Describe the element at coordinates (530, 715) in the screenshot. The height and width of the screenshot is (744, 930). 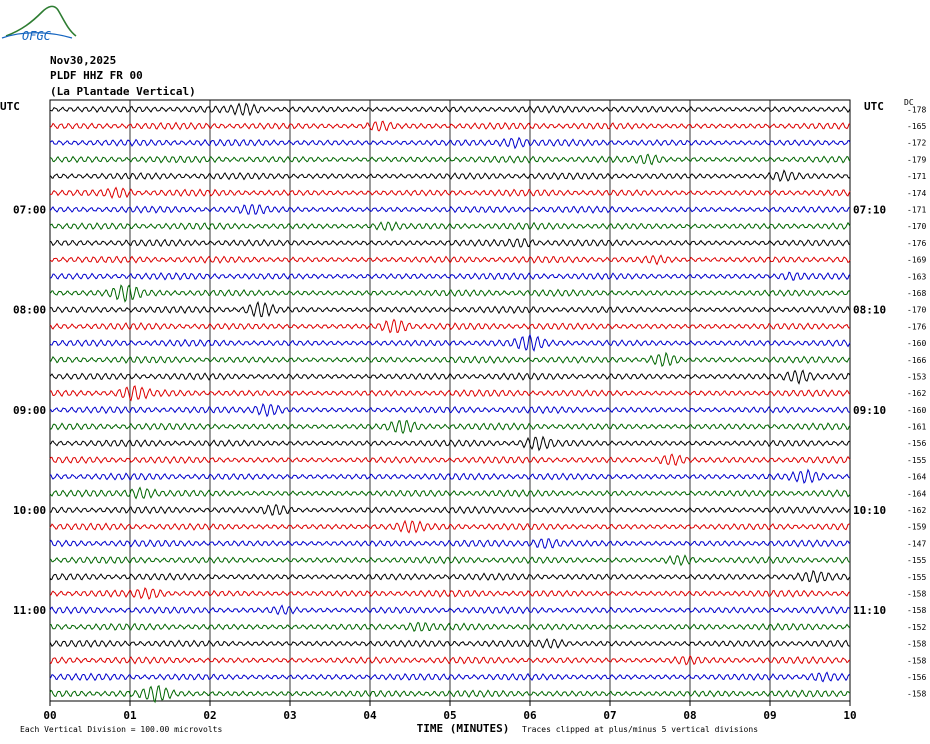
I see `x-tick-label: 06` at that location.